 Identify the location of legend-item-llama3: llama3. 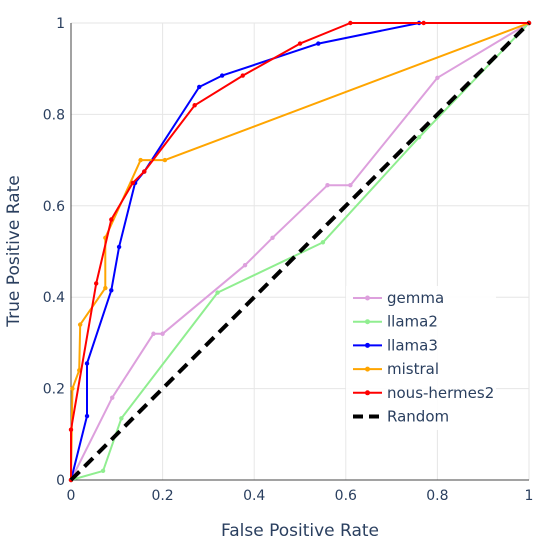
(395, 345).